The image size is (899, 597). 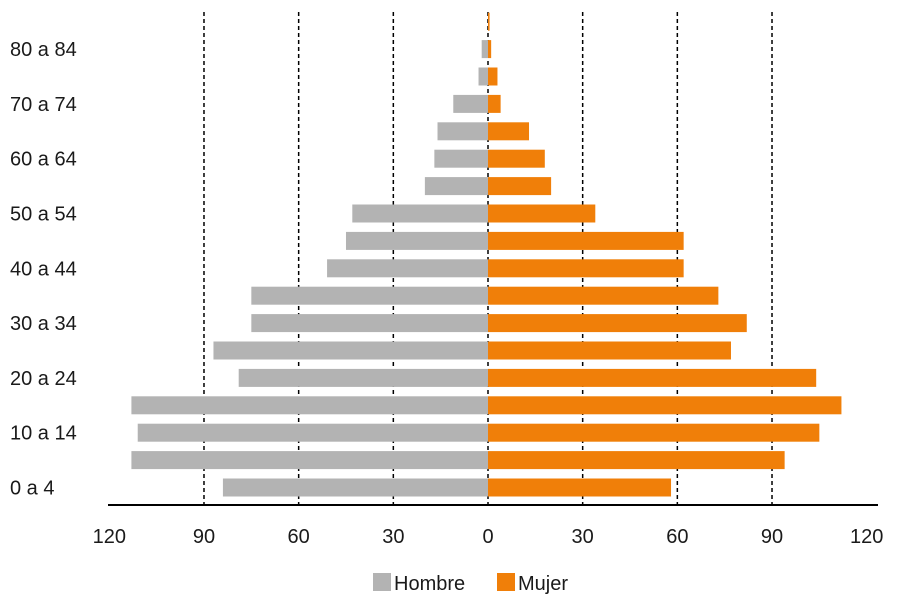 I want to click on legend: Hombre Mujer, so click(x=470, y=584).